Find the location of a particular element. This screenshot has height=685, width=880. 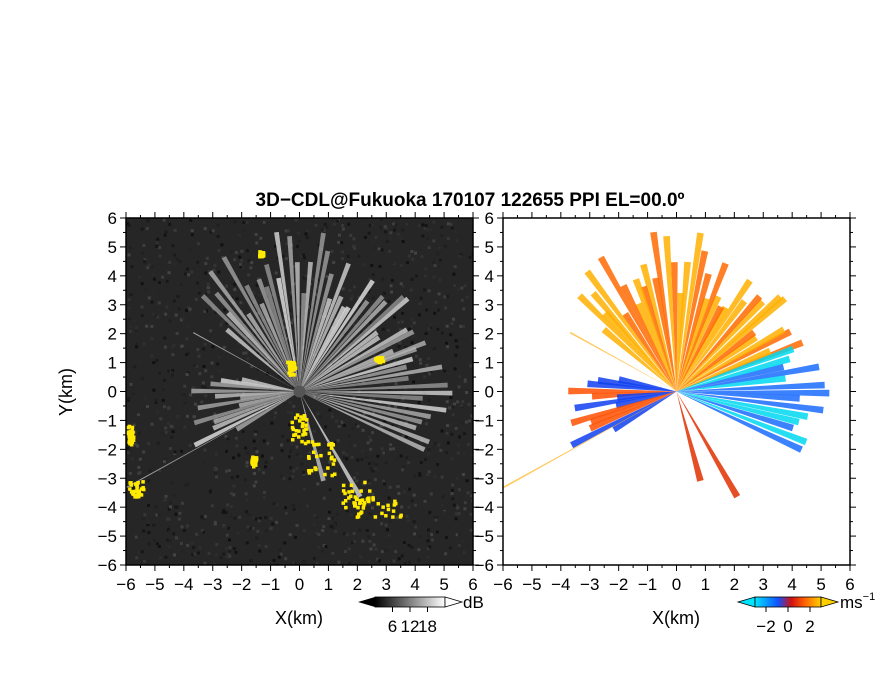

y-tick-label: −1 is located at coordinates (484, 420).